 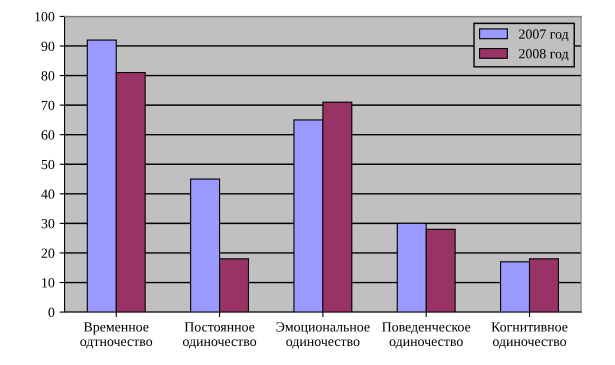 I want to click on x-tick-label: Эмоциональное одиночество, so click(x=323, y=335).